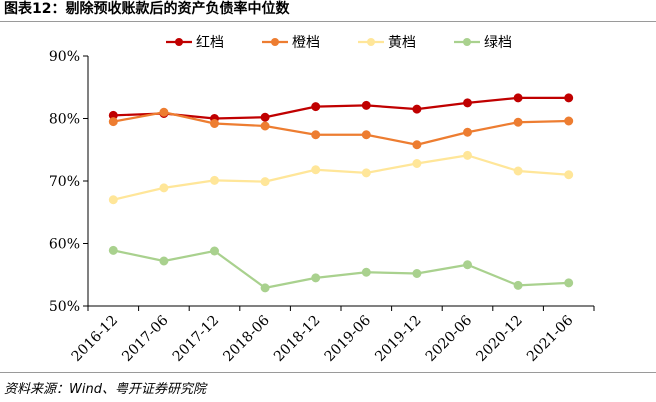 This screenshot has height=402, width=656. Describe the element at coordinates (306, 43) in the screenshot. I see `legend-label: 橙档` at that location.